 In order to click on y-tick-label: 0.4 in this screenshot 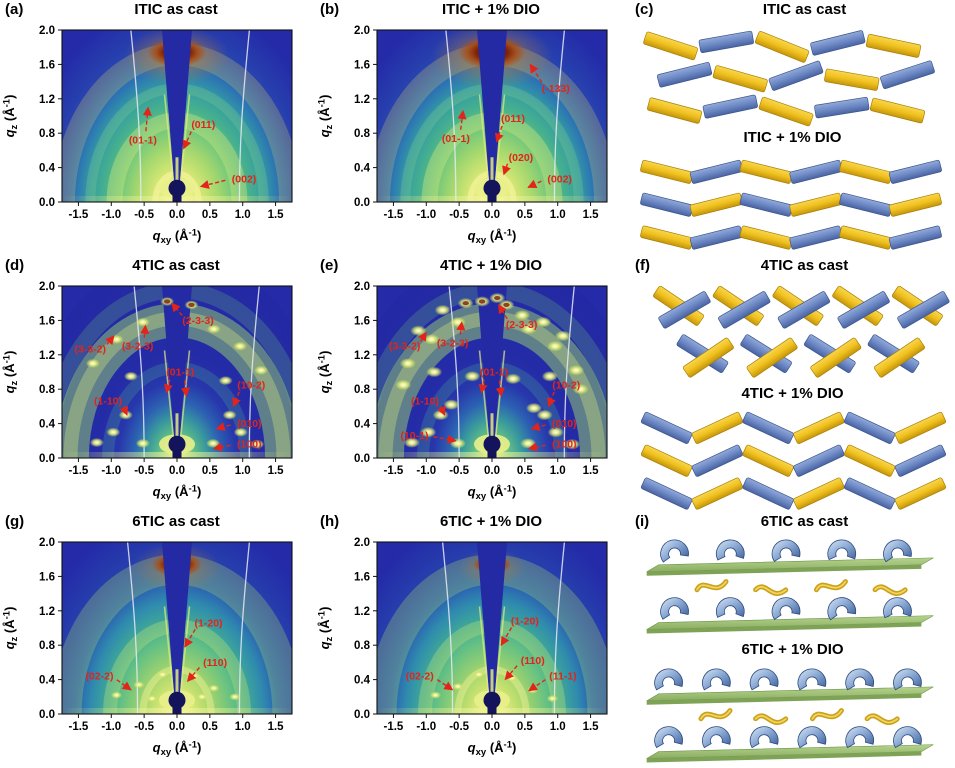, I will do `click(362, 169)`.